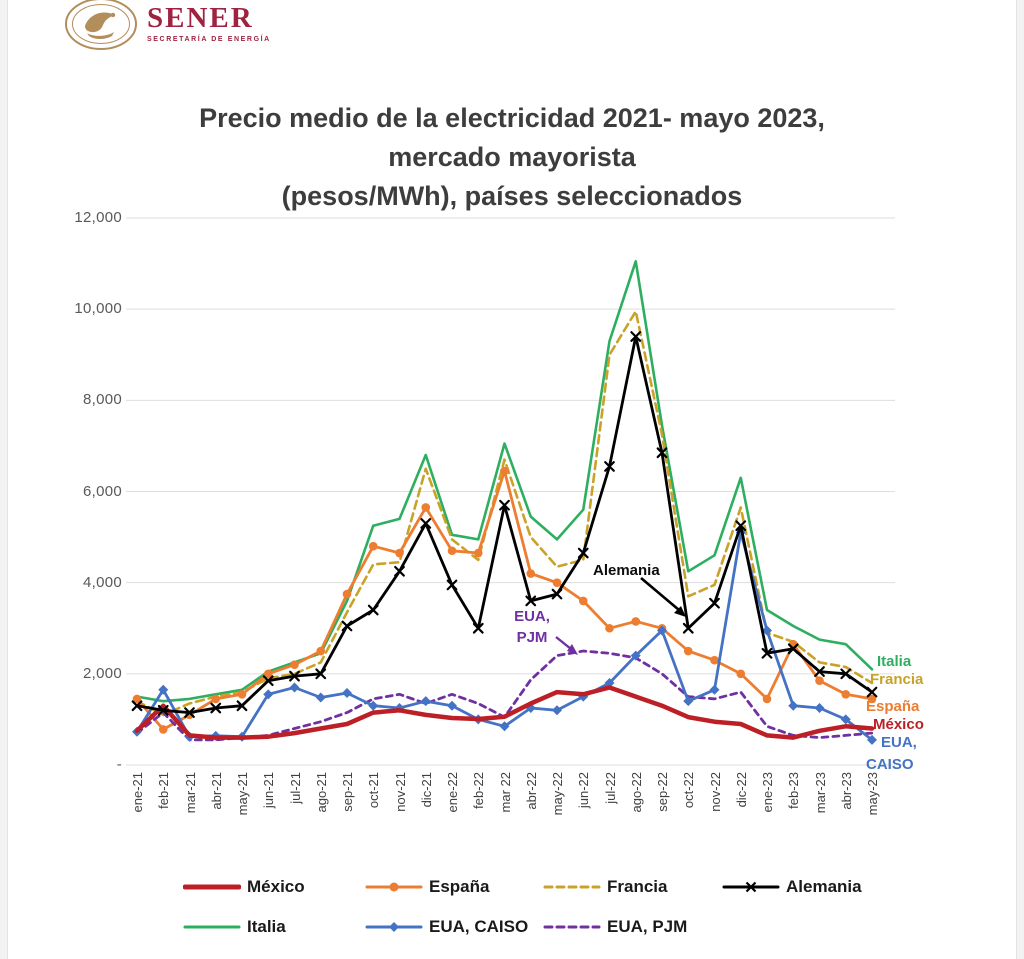  What do you see at coordinates (137, 792) in the screenshot?
I see `x-axis-label: ene-21` at bounding box center [137, 792].